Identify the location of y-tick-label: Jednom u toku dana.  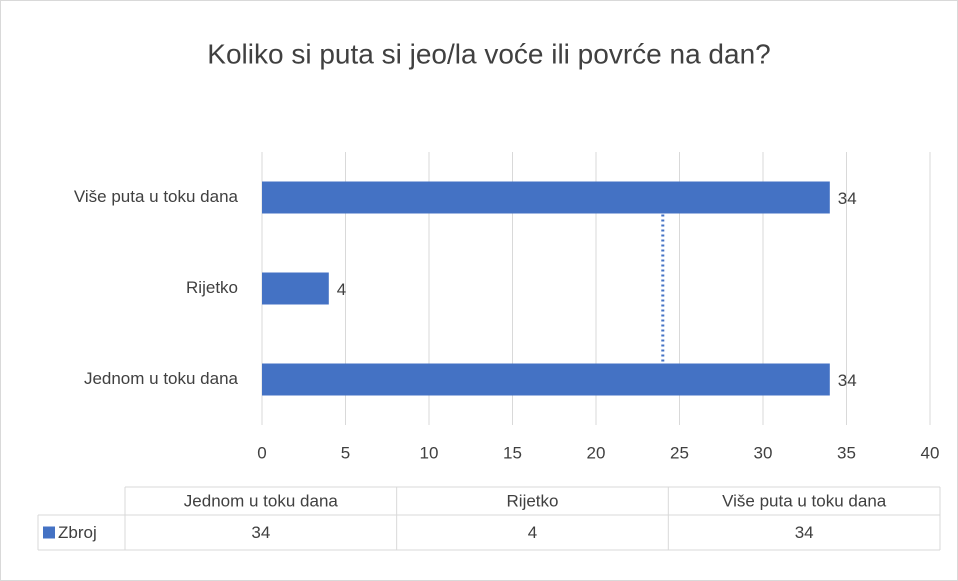
(161, 378).